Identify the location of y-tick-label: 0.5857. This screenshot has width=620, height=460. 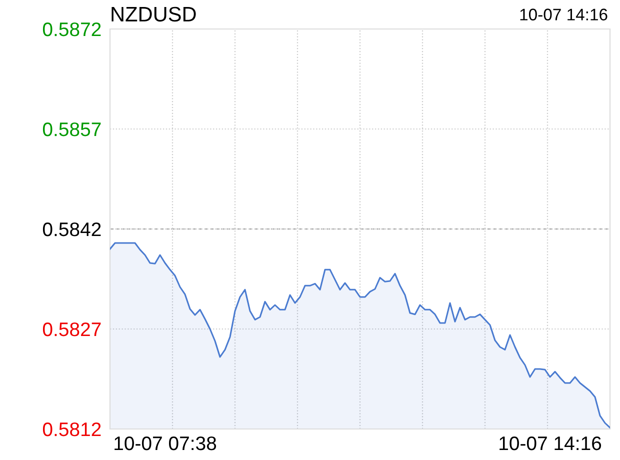
(71, 129).